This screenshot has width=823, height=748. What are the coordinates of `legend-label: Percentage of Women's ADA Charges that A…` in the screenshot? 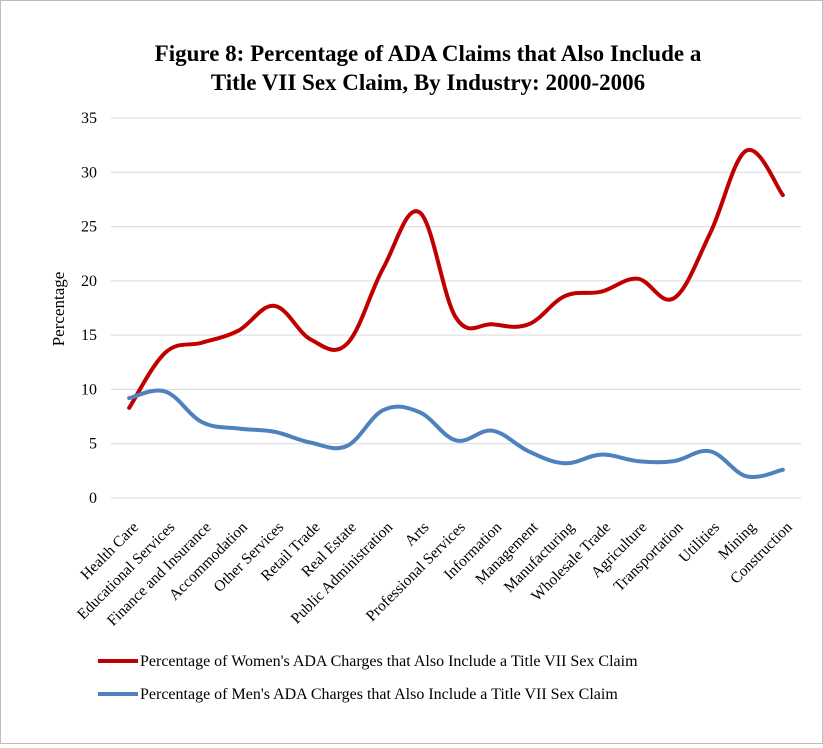 It's located at (389, 661).